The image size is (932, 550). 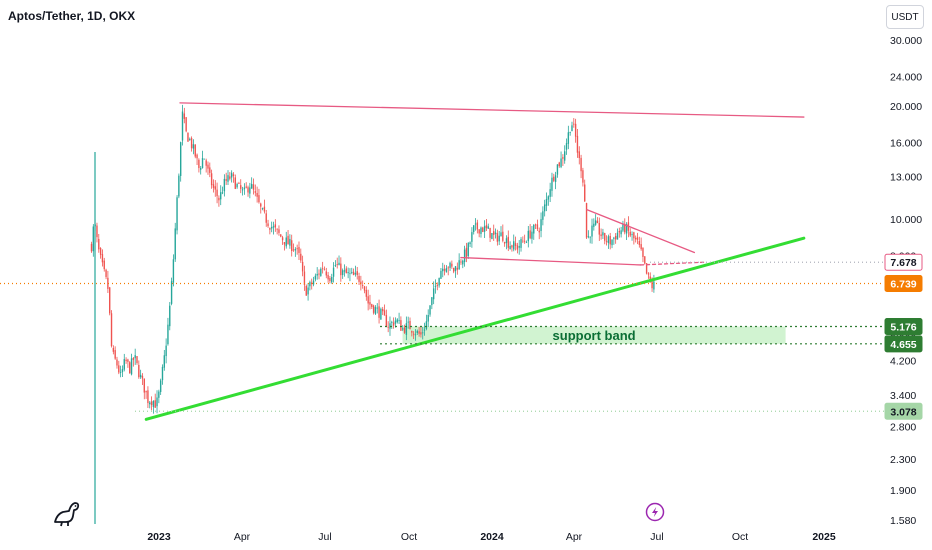 I want to click on x-tick-label: 2024, so click(x=492, y=537).